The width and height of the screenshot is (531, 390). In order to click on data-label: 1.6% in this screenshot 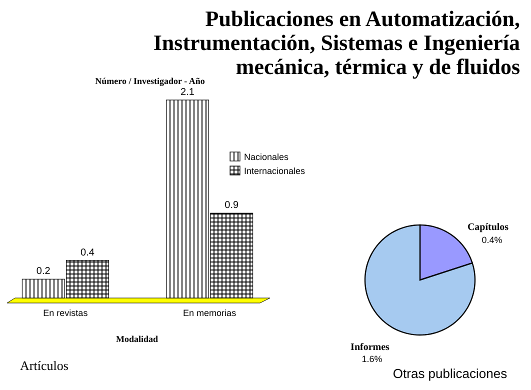, I will do `click(372, 359)`.